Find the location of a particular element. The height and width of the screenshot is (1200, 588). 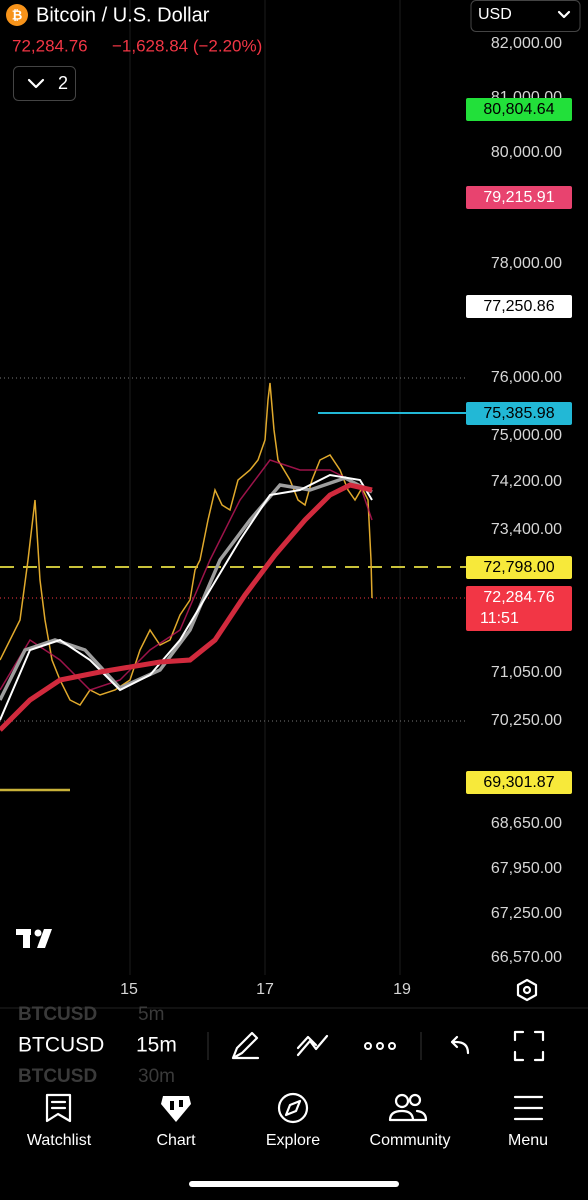

nav-label: Watchlist is located at coordinates (59, 1140).